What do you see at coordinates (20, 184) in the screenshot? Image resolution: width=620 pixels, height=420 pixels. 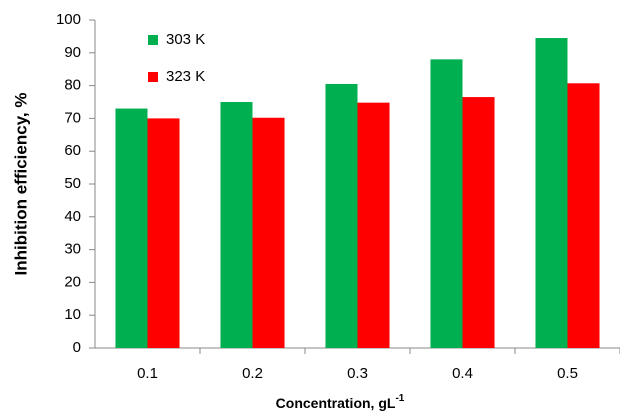 I see `y-axis-title: Inhibition efficiency, %` at bounding box center [20, 184].